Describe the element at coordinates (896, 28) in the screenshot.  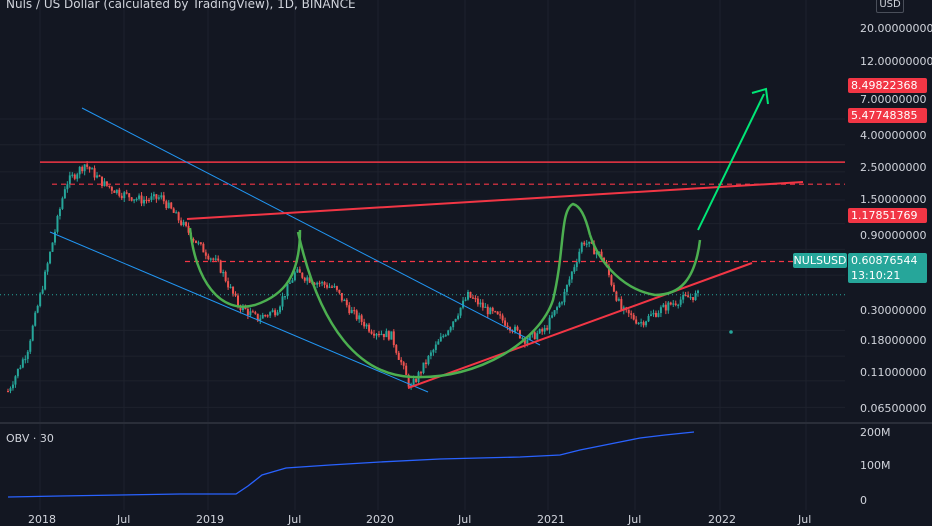
I see `price-axis-label: 20.00000000` at that location.